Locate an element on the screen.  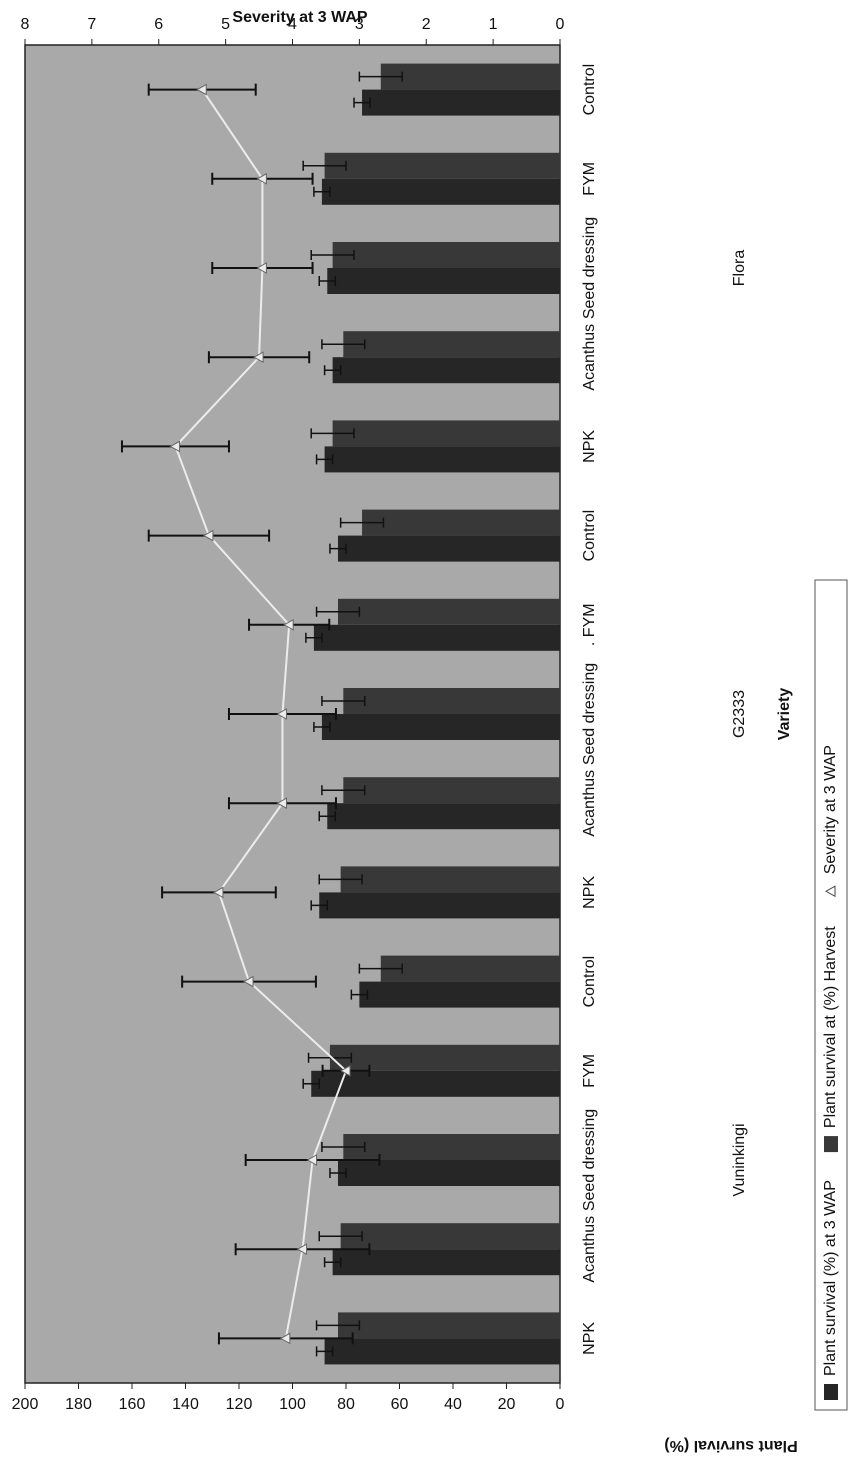
y2-tick-label: 7 is located at coordinates (91, 24).